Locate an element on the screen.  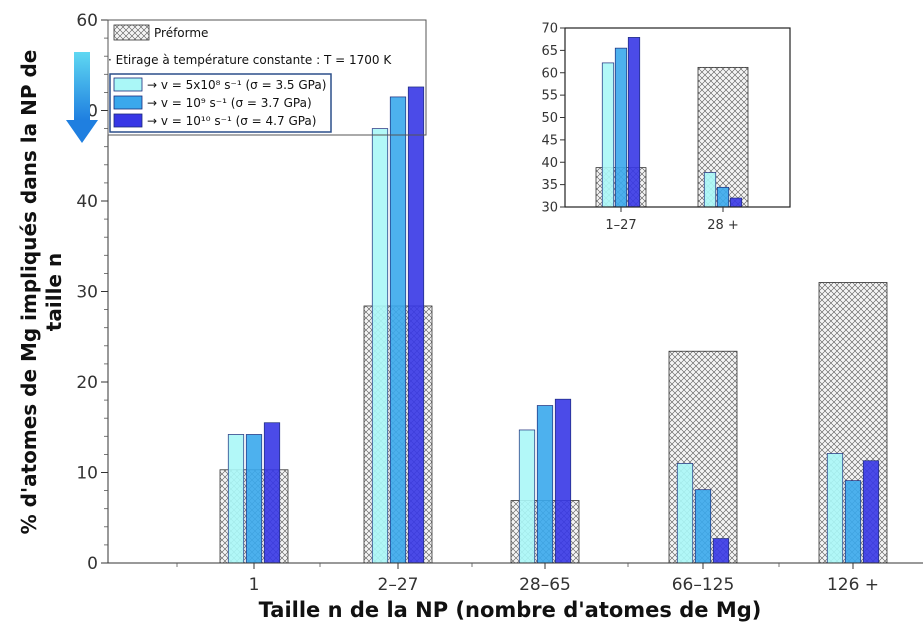
legend-series-box is located at coordinates (220, 103).